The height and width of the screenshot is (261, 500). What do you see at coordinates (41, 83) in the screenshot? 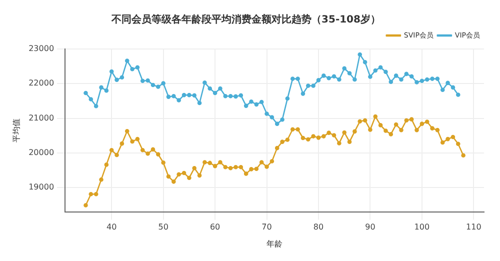
I see `y-tick-label: 22000` at bounding box center [41, 83].